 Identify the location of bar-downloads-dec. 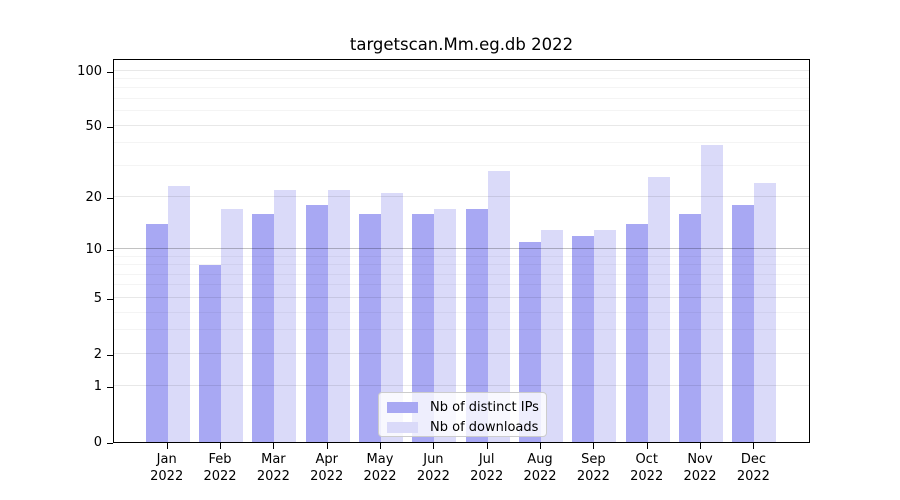
(765, 312).